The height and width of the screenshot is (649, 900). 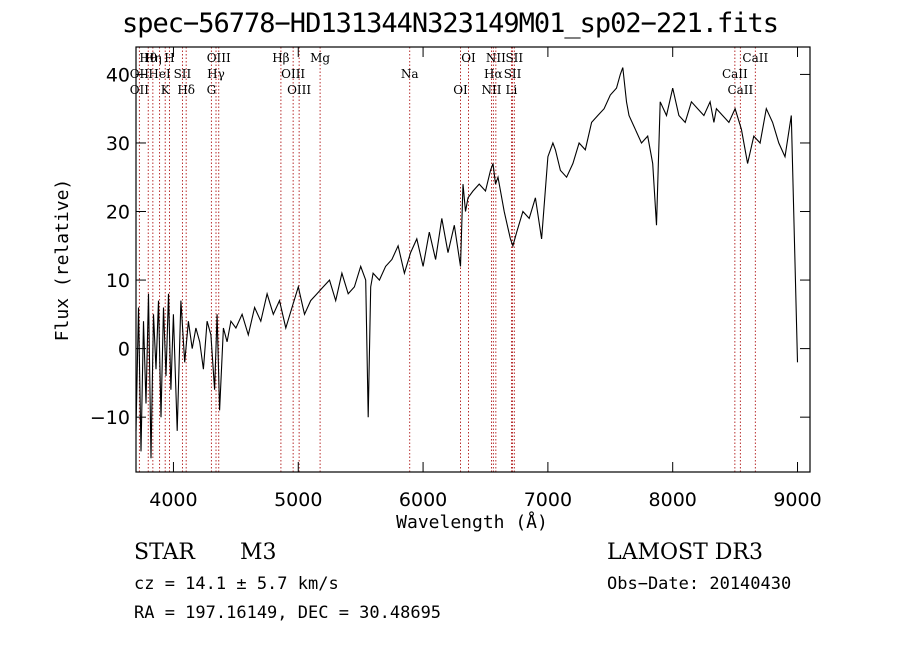 What do you see at coordinates (124, 350) in the screenshot?
I see `y-tick-label: 0` at bounding box center [124, 350].